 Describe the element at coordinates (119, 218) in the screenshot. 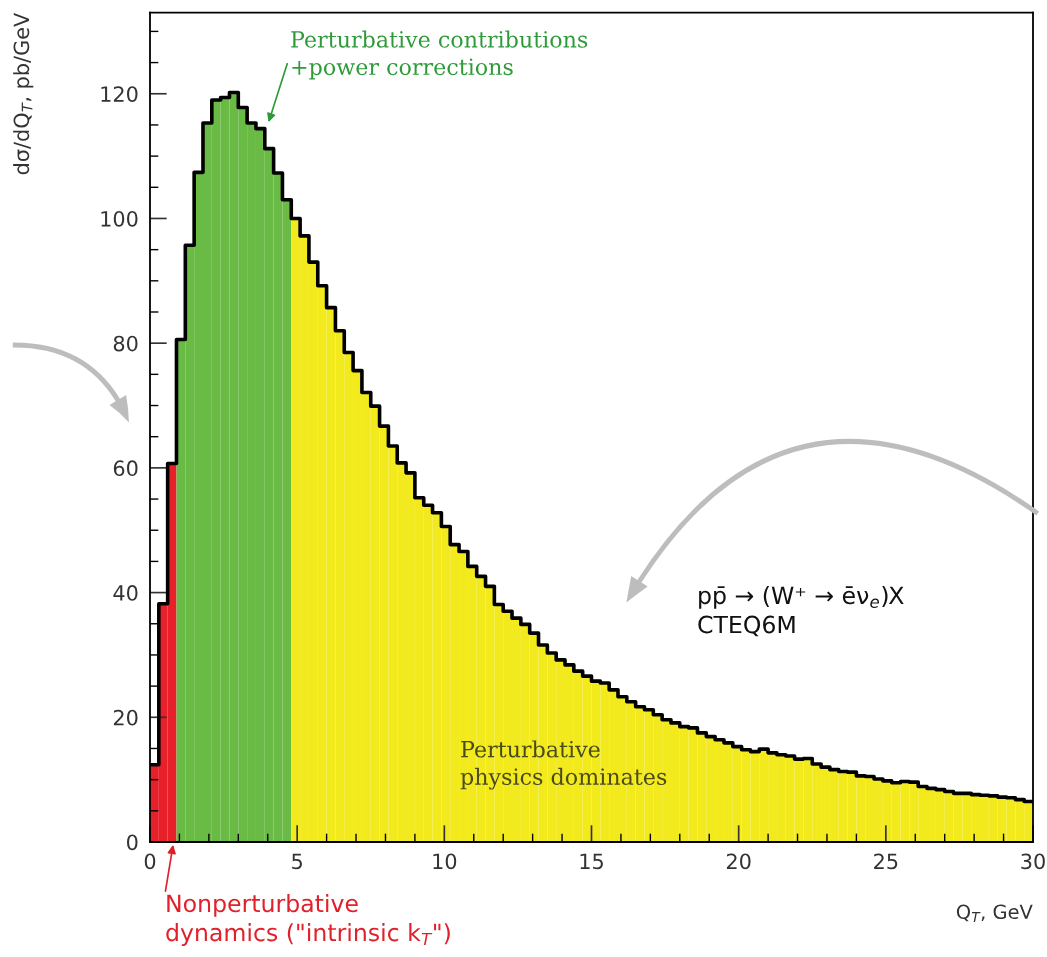

I see `y-tick-label: 100` at that location.